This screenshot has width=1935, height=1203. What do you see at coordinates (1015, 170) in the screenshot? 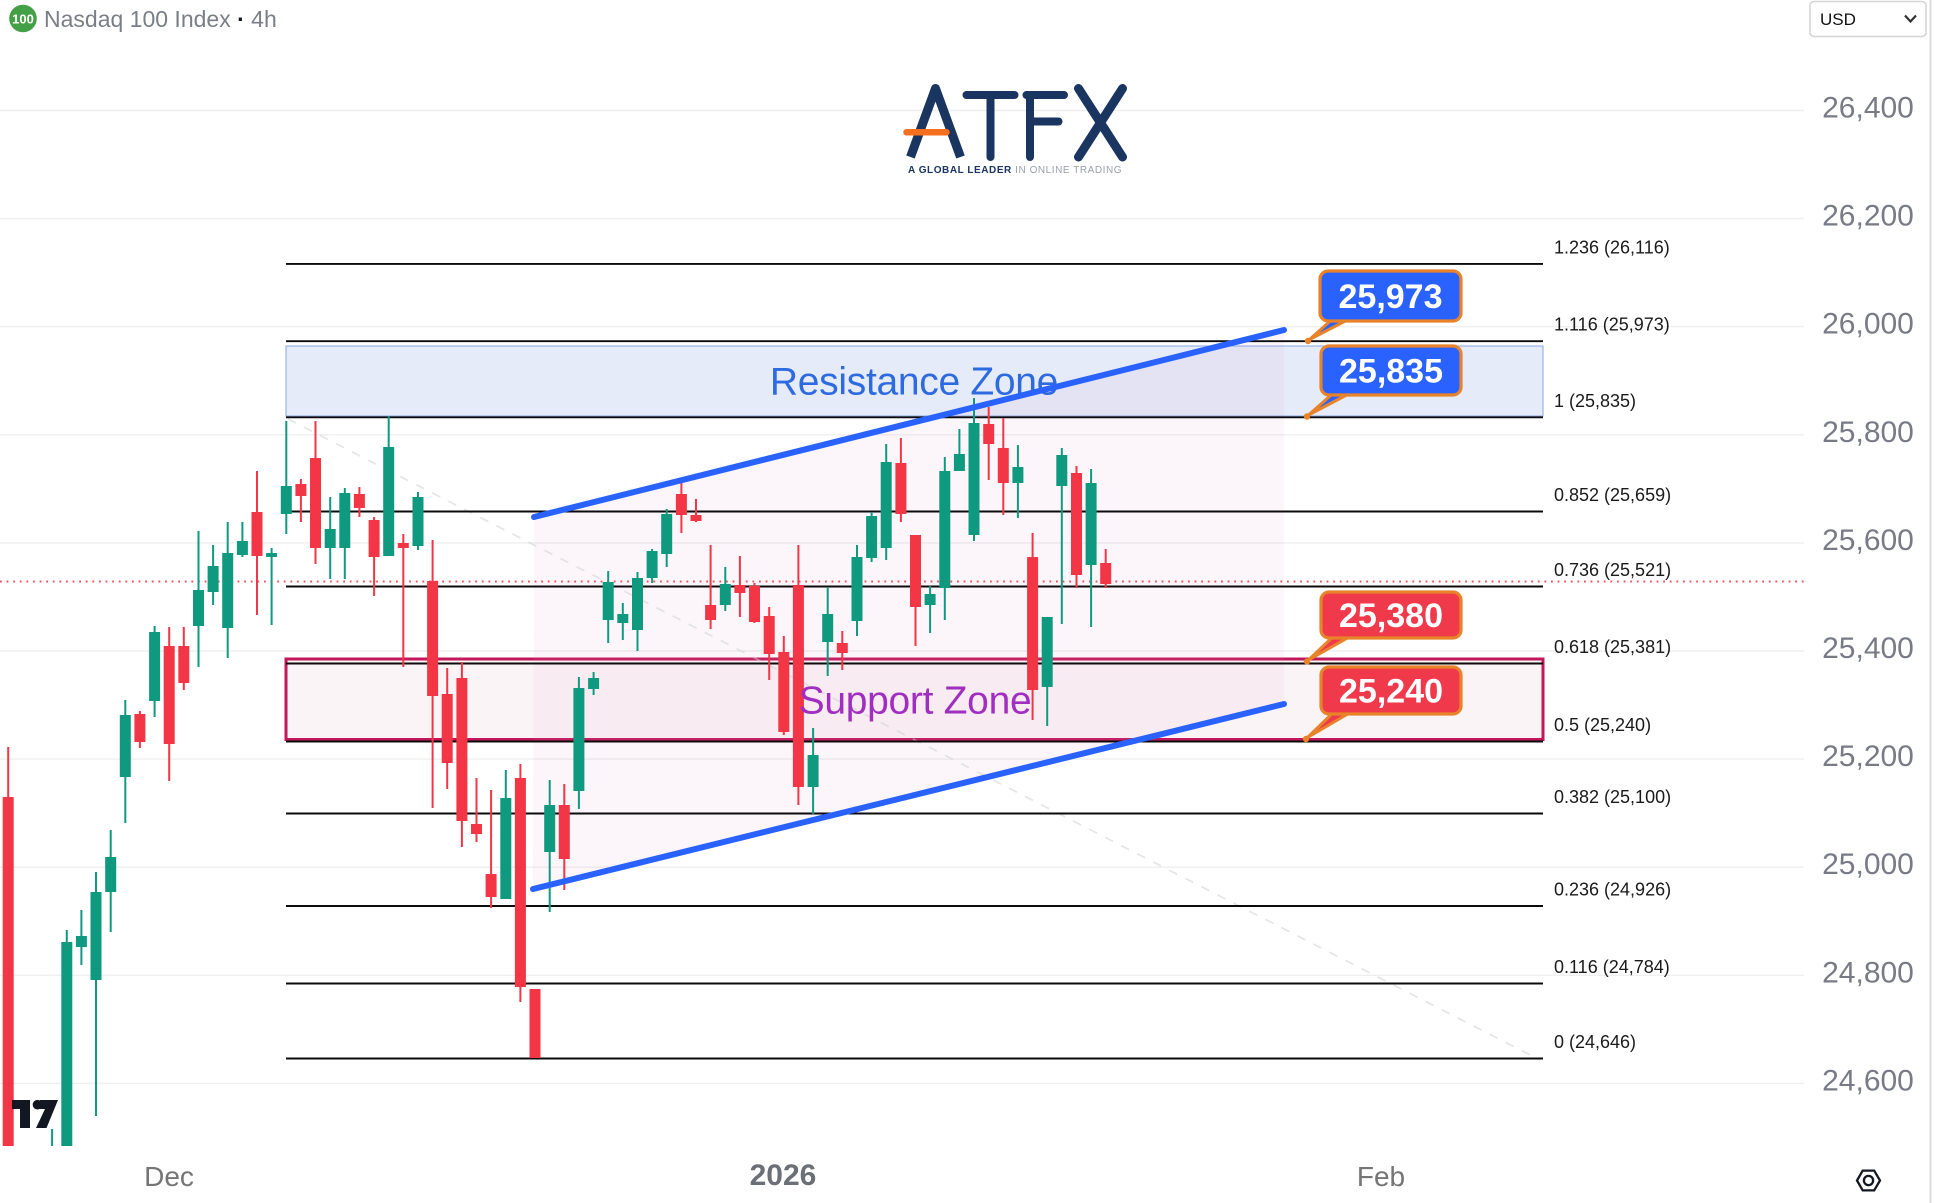
I see `svg-text:A GLOBAL LEADER IN ONLINE TRAD: A GLOBAL LEADER IN ONLINE TRADING` at bounding box center [1015, 170].